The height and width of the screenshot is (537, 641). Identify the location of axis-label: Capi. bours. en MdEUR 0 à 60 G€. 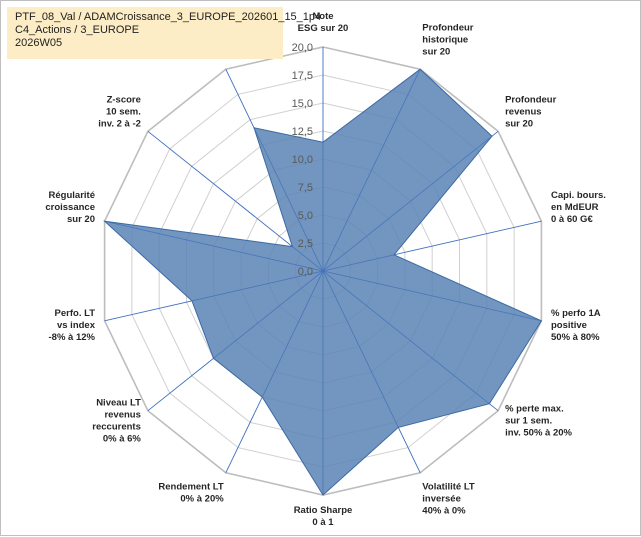
(578, 207).